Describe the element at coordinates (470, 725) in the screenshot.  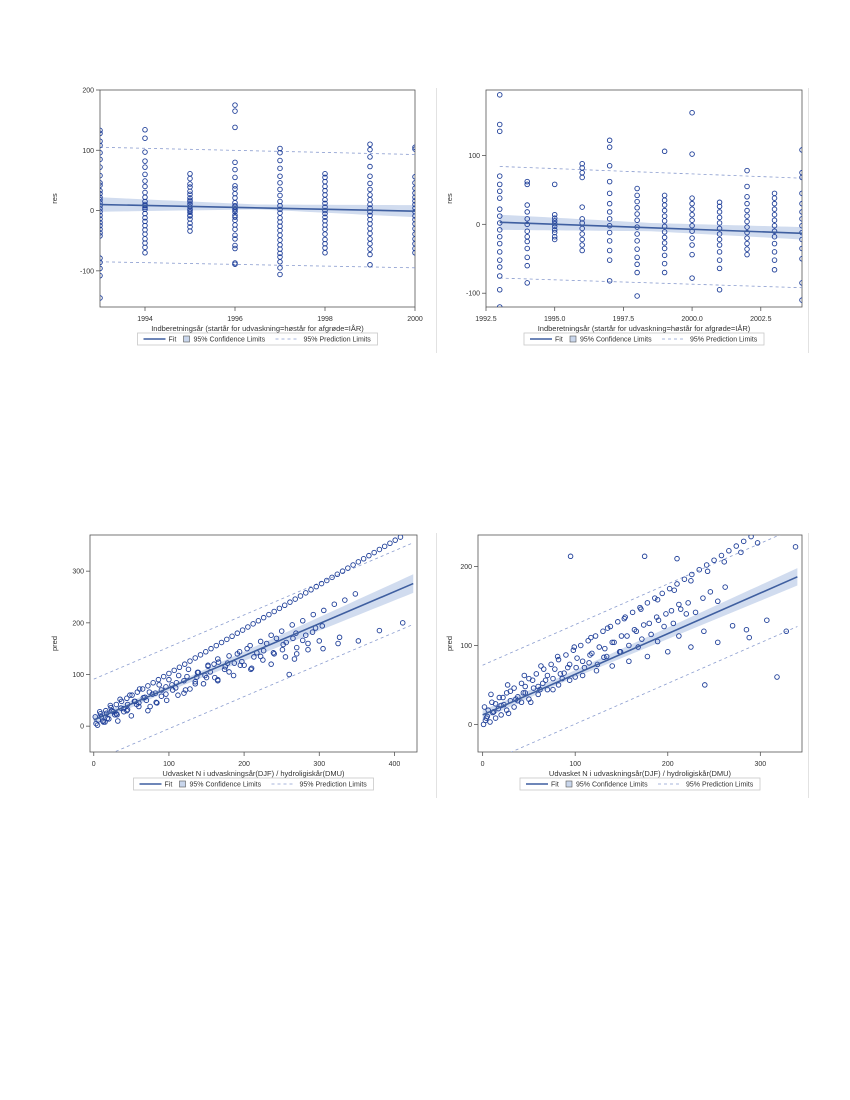
I see `y-tick-label: 0` at that location.